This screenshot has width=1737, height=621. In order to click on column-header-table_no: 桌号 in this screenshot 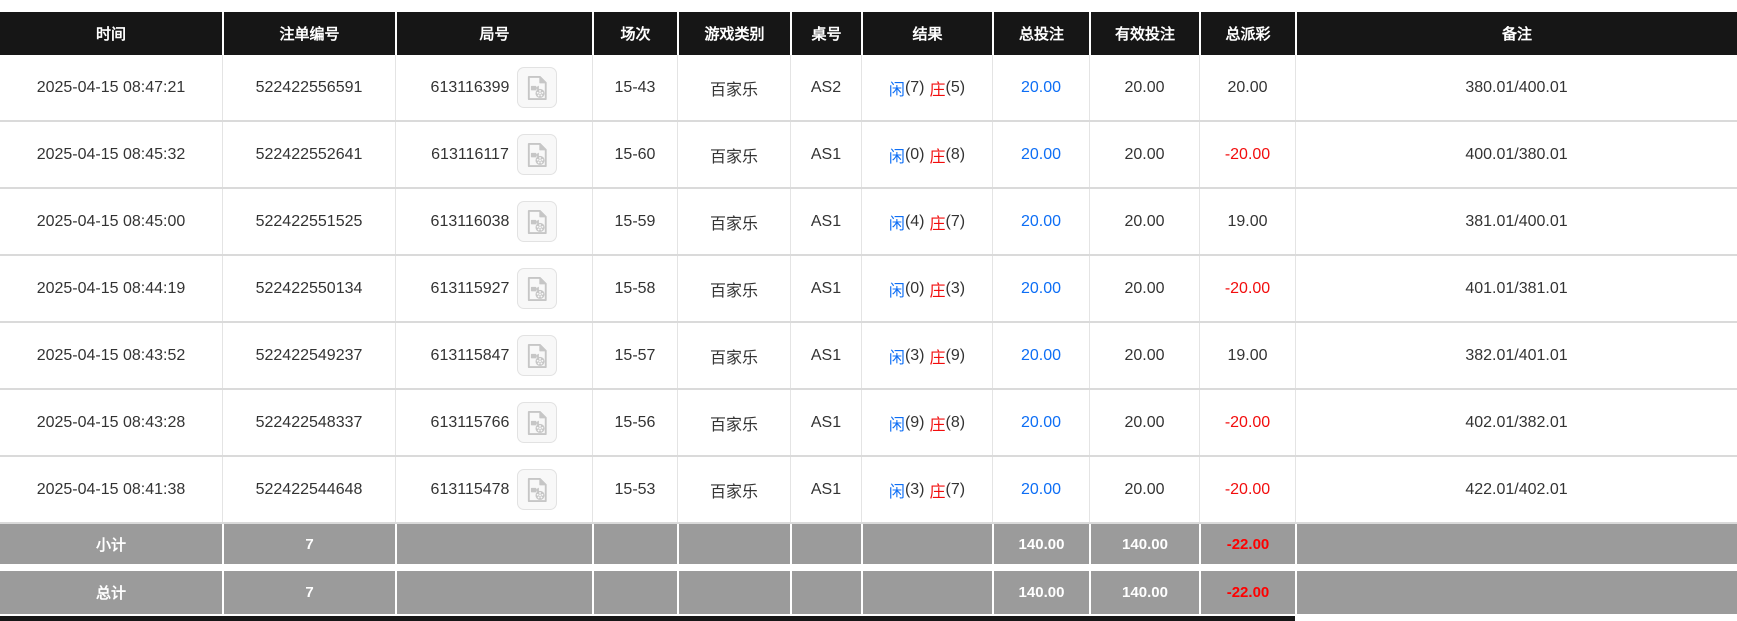, I will do `click(825, 33)`.